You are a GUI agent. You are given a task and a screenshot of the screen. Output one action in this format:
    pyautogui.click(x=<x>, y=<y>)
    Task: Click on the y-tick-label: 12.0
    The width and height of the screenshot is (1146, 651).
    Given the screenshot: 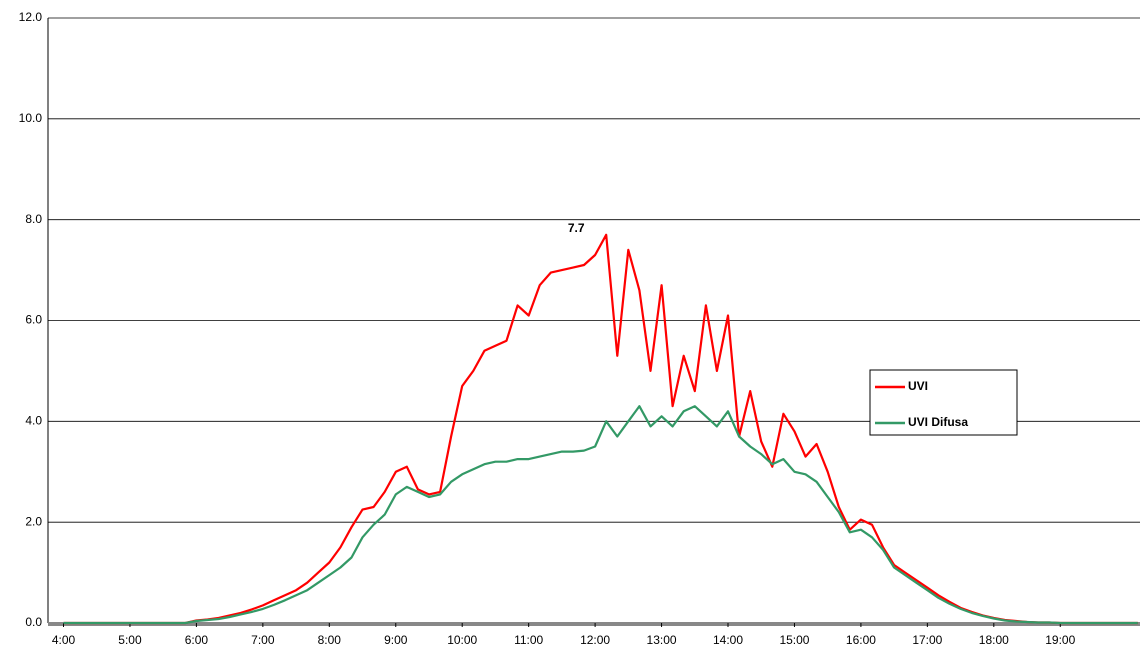 What is the action you would take?
    pyautogui.click(x=31, y=17)
    